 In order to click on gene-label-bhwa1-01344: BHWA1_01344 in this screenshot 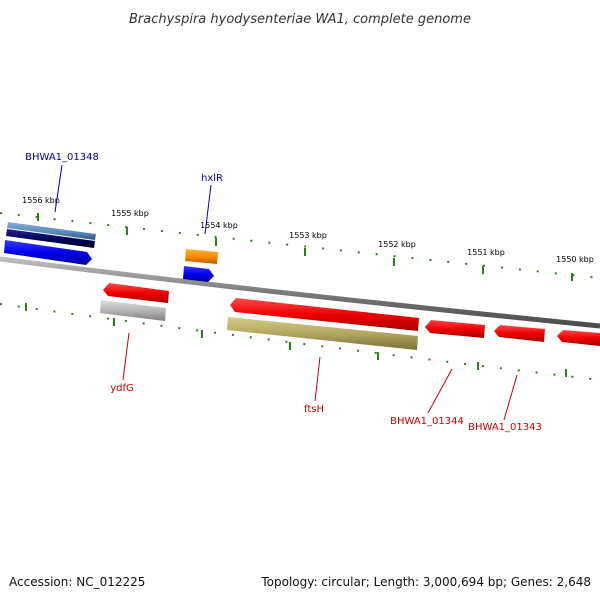, I will do `click(427, 421)`.